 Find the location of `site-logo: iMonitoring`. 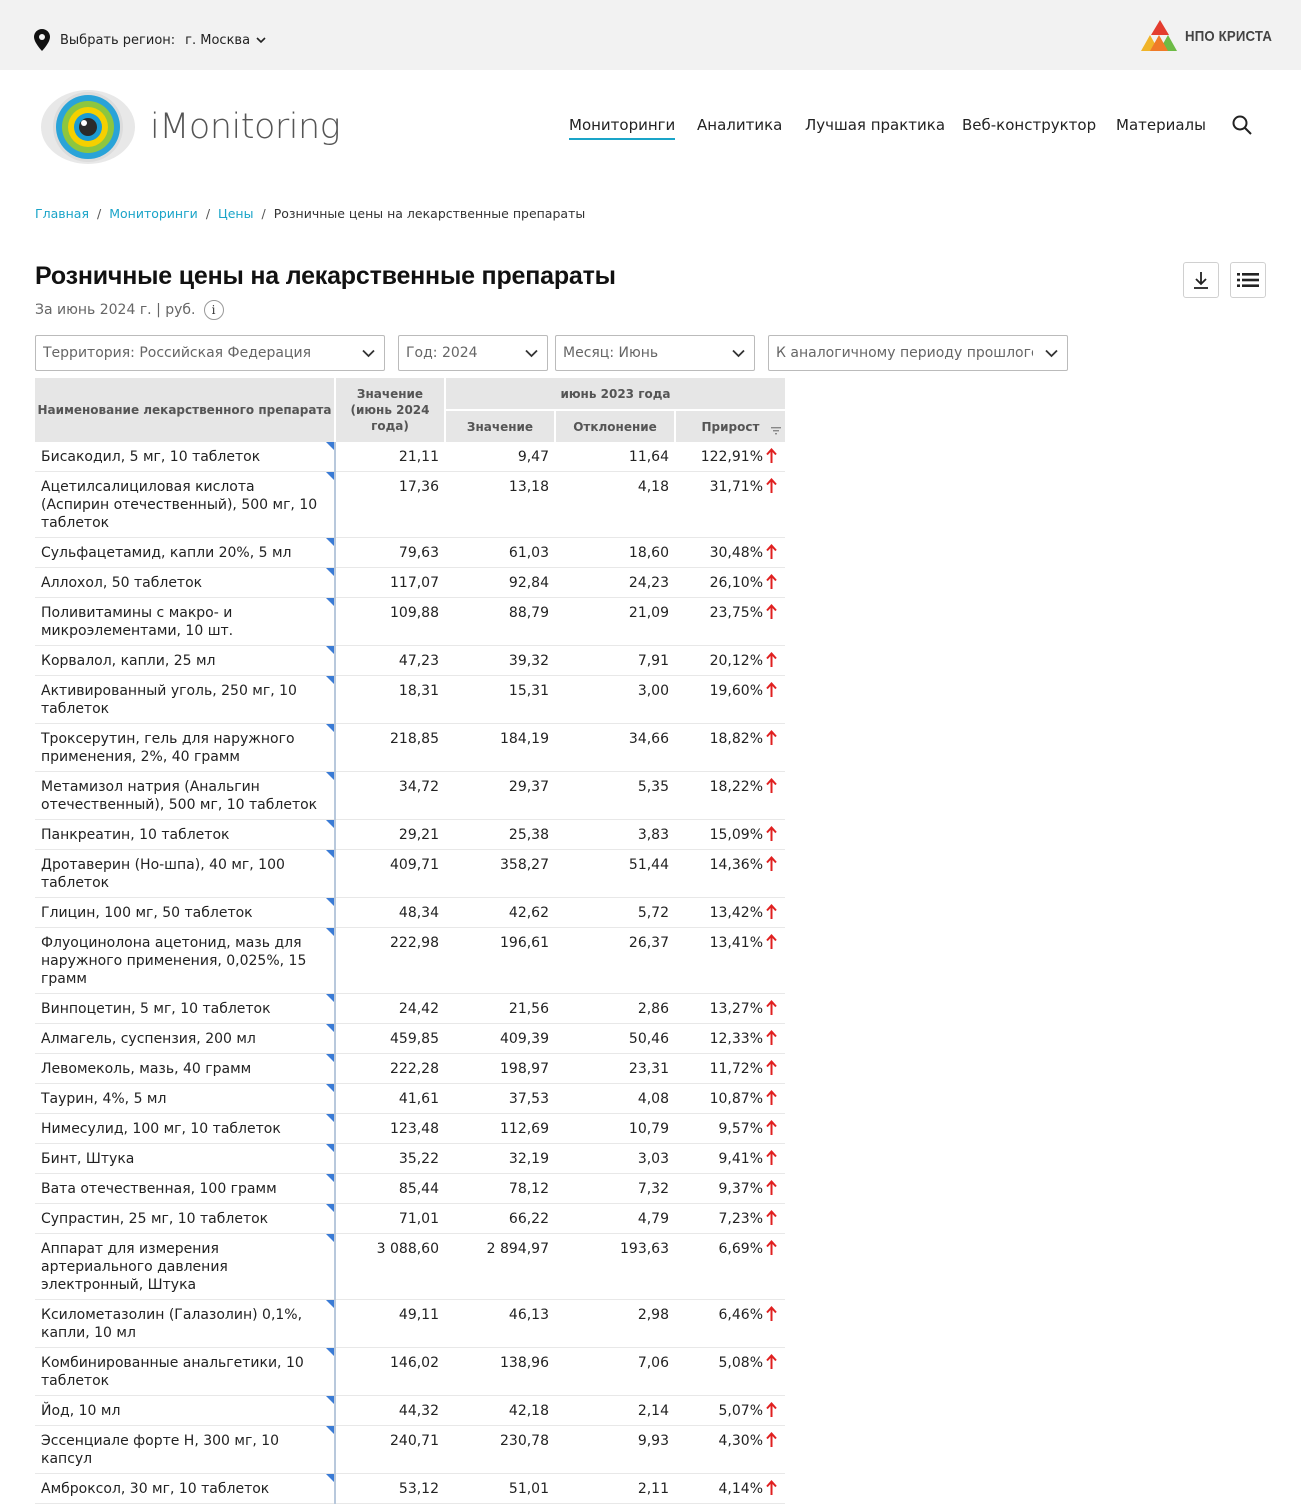

site-logo: iMonitoring is located at coordinates (190, 127).